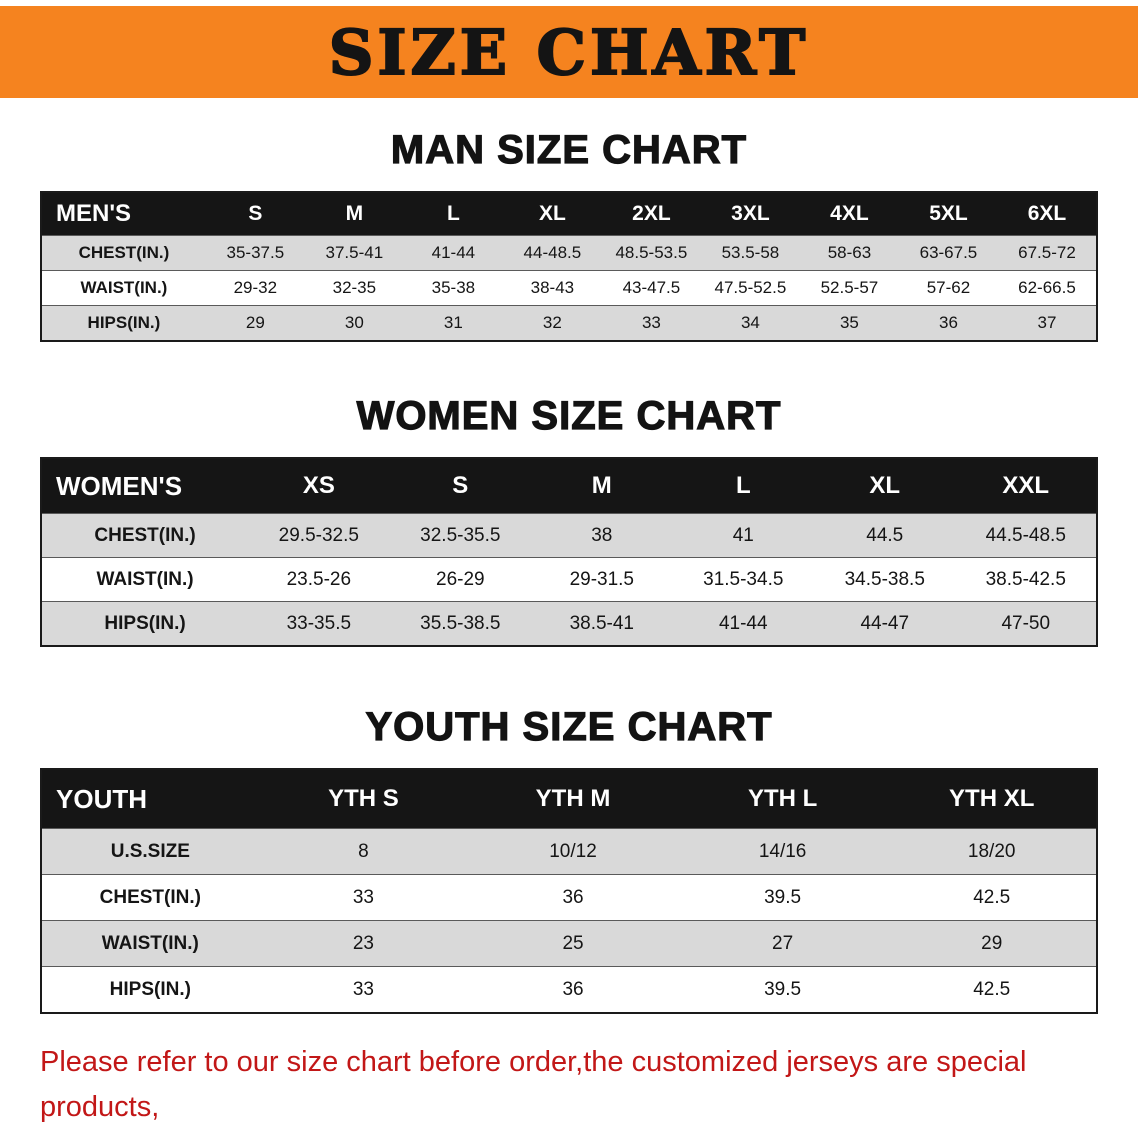 This screenshot has width=1138, height=1132. I want to click on table-title-cell: WOMEN'S, so click(145, 486).